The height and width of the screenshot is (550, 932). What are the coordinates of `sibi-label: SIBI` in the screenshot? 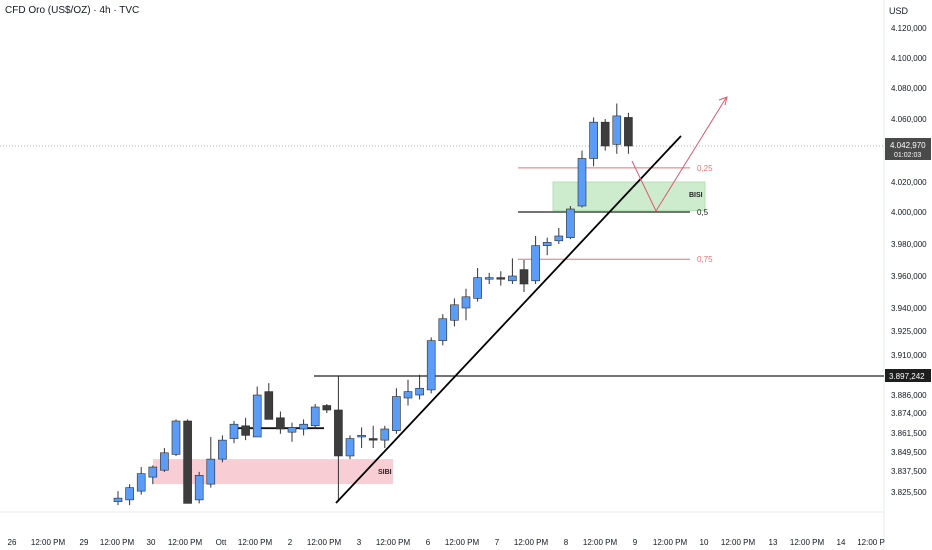 It's located at (385, 472).